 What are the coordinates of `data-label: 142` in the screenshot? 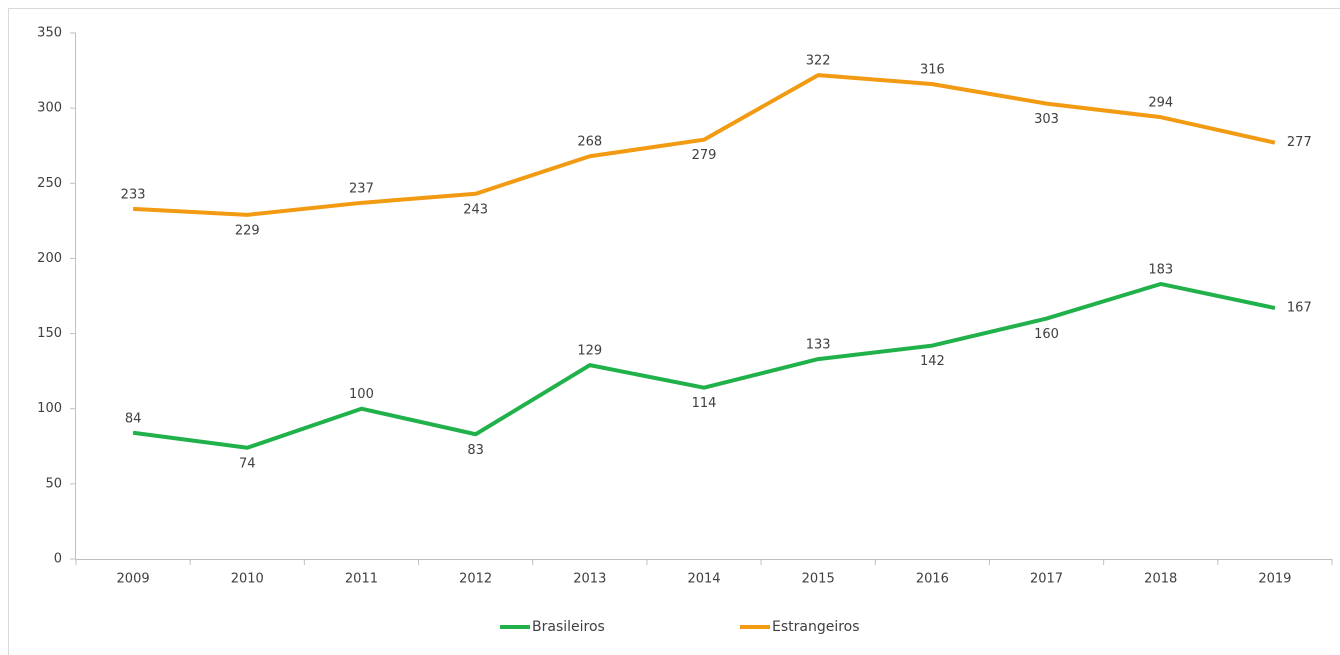 It's located at (932, 361).